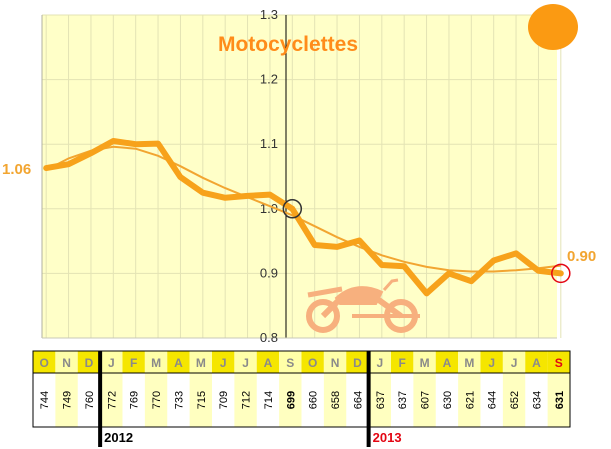 This screenshot has height=449, width=611. I want to click on year-label: 2013, so click(387, 437).